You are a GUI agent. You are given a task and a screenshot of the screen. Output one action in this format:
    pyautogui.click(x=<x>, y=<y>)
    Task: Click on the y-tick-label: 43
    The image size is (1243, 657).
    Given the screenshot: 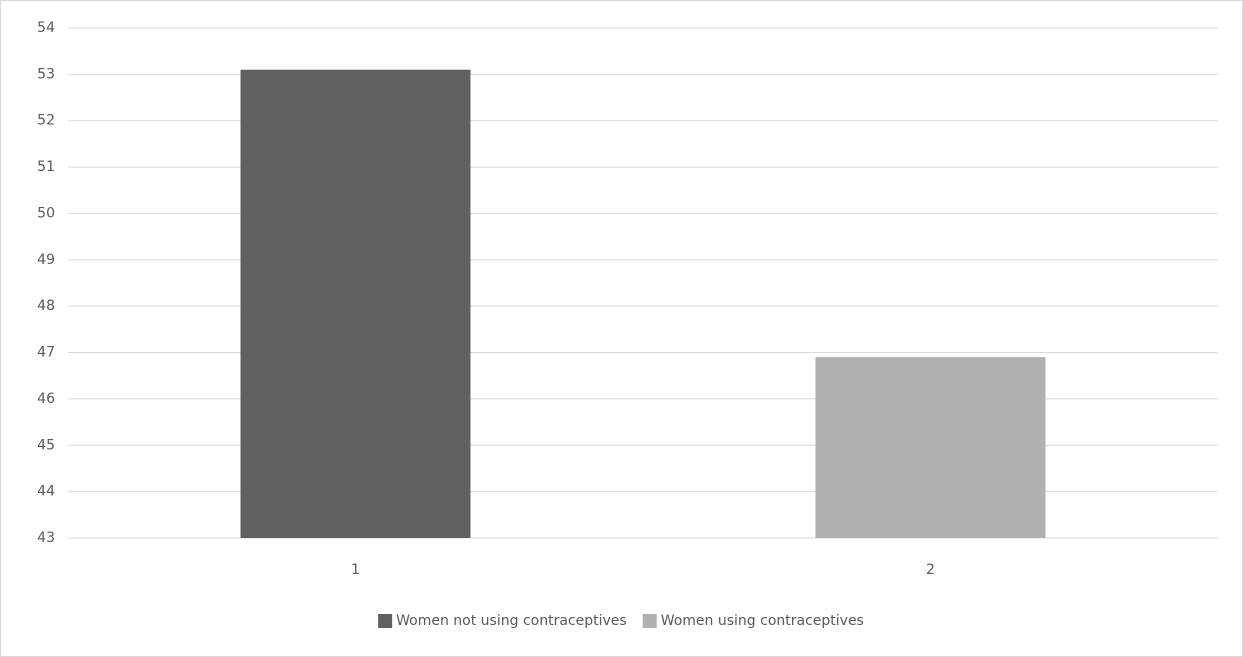 What is the action you would take?
    pyautogui.click(x=46, y=538)
    